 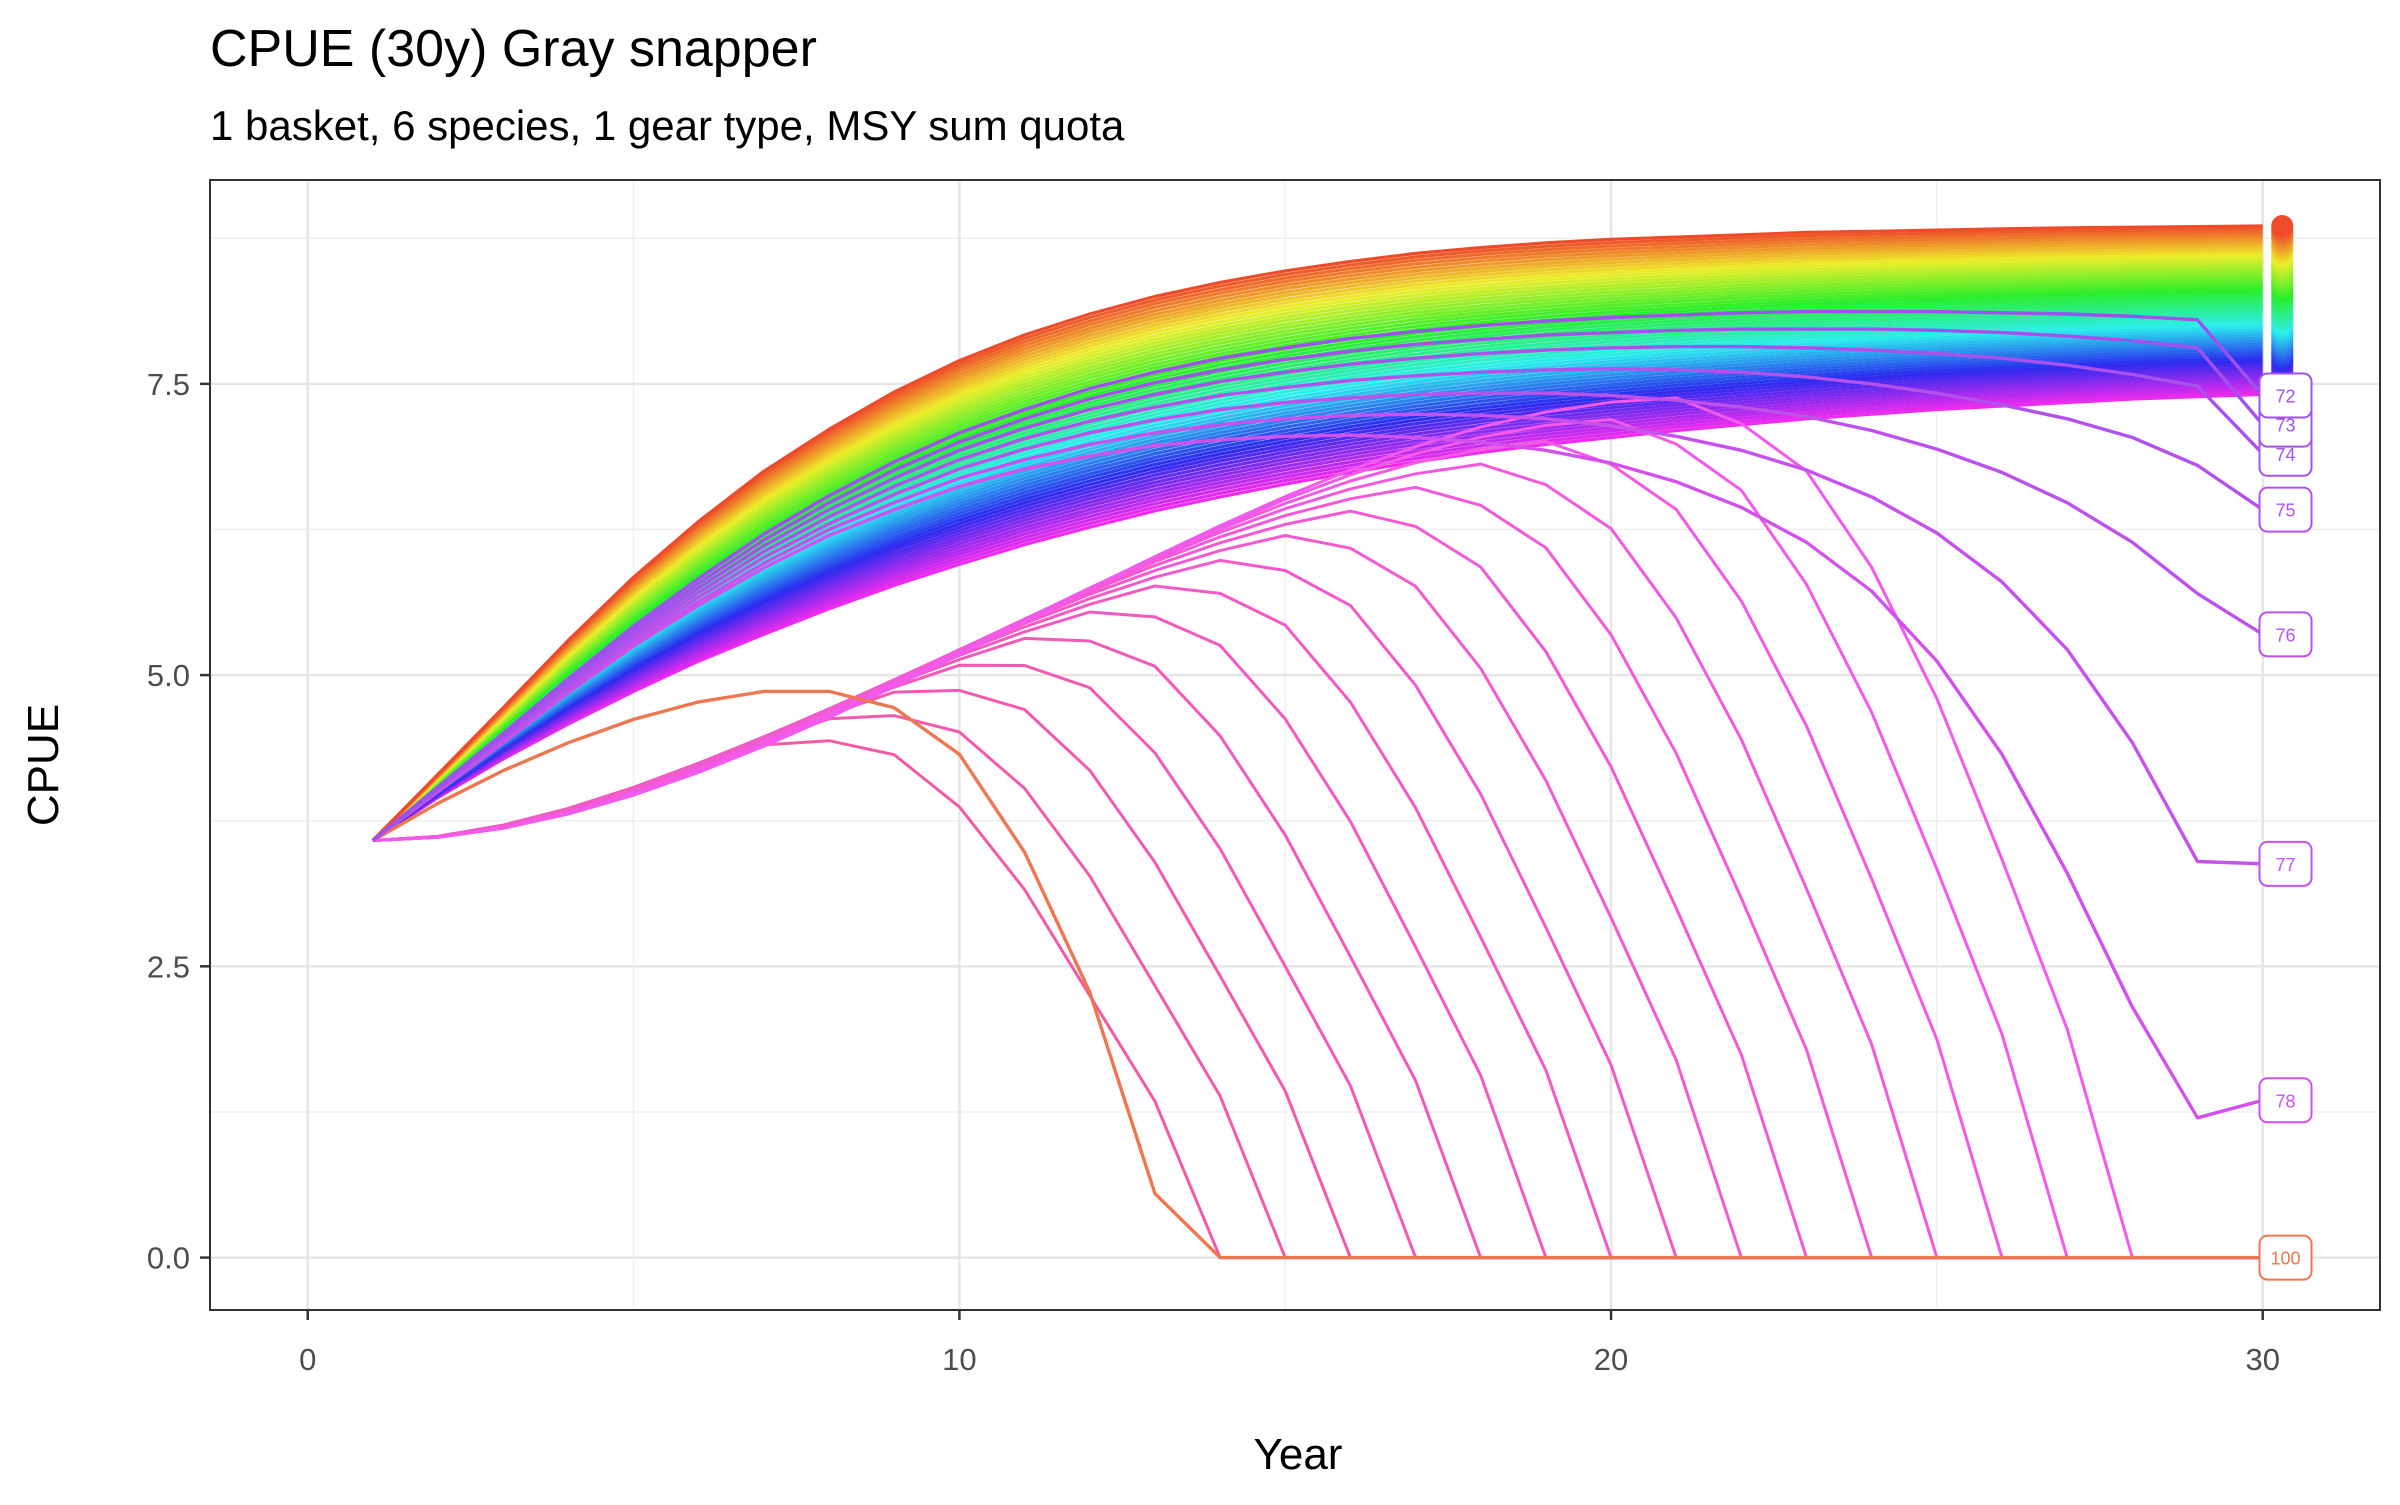 I want to click on x-tick-label: 0, so click(x=307, y=1359).